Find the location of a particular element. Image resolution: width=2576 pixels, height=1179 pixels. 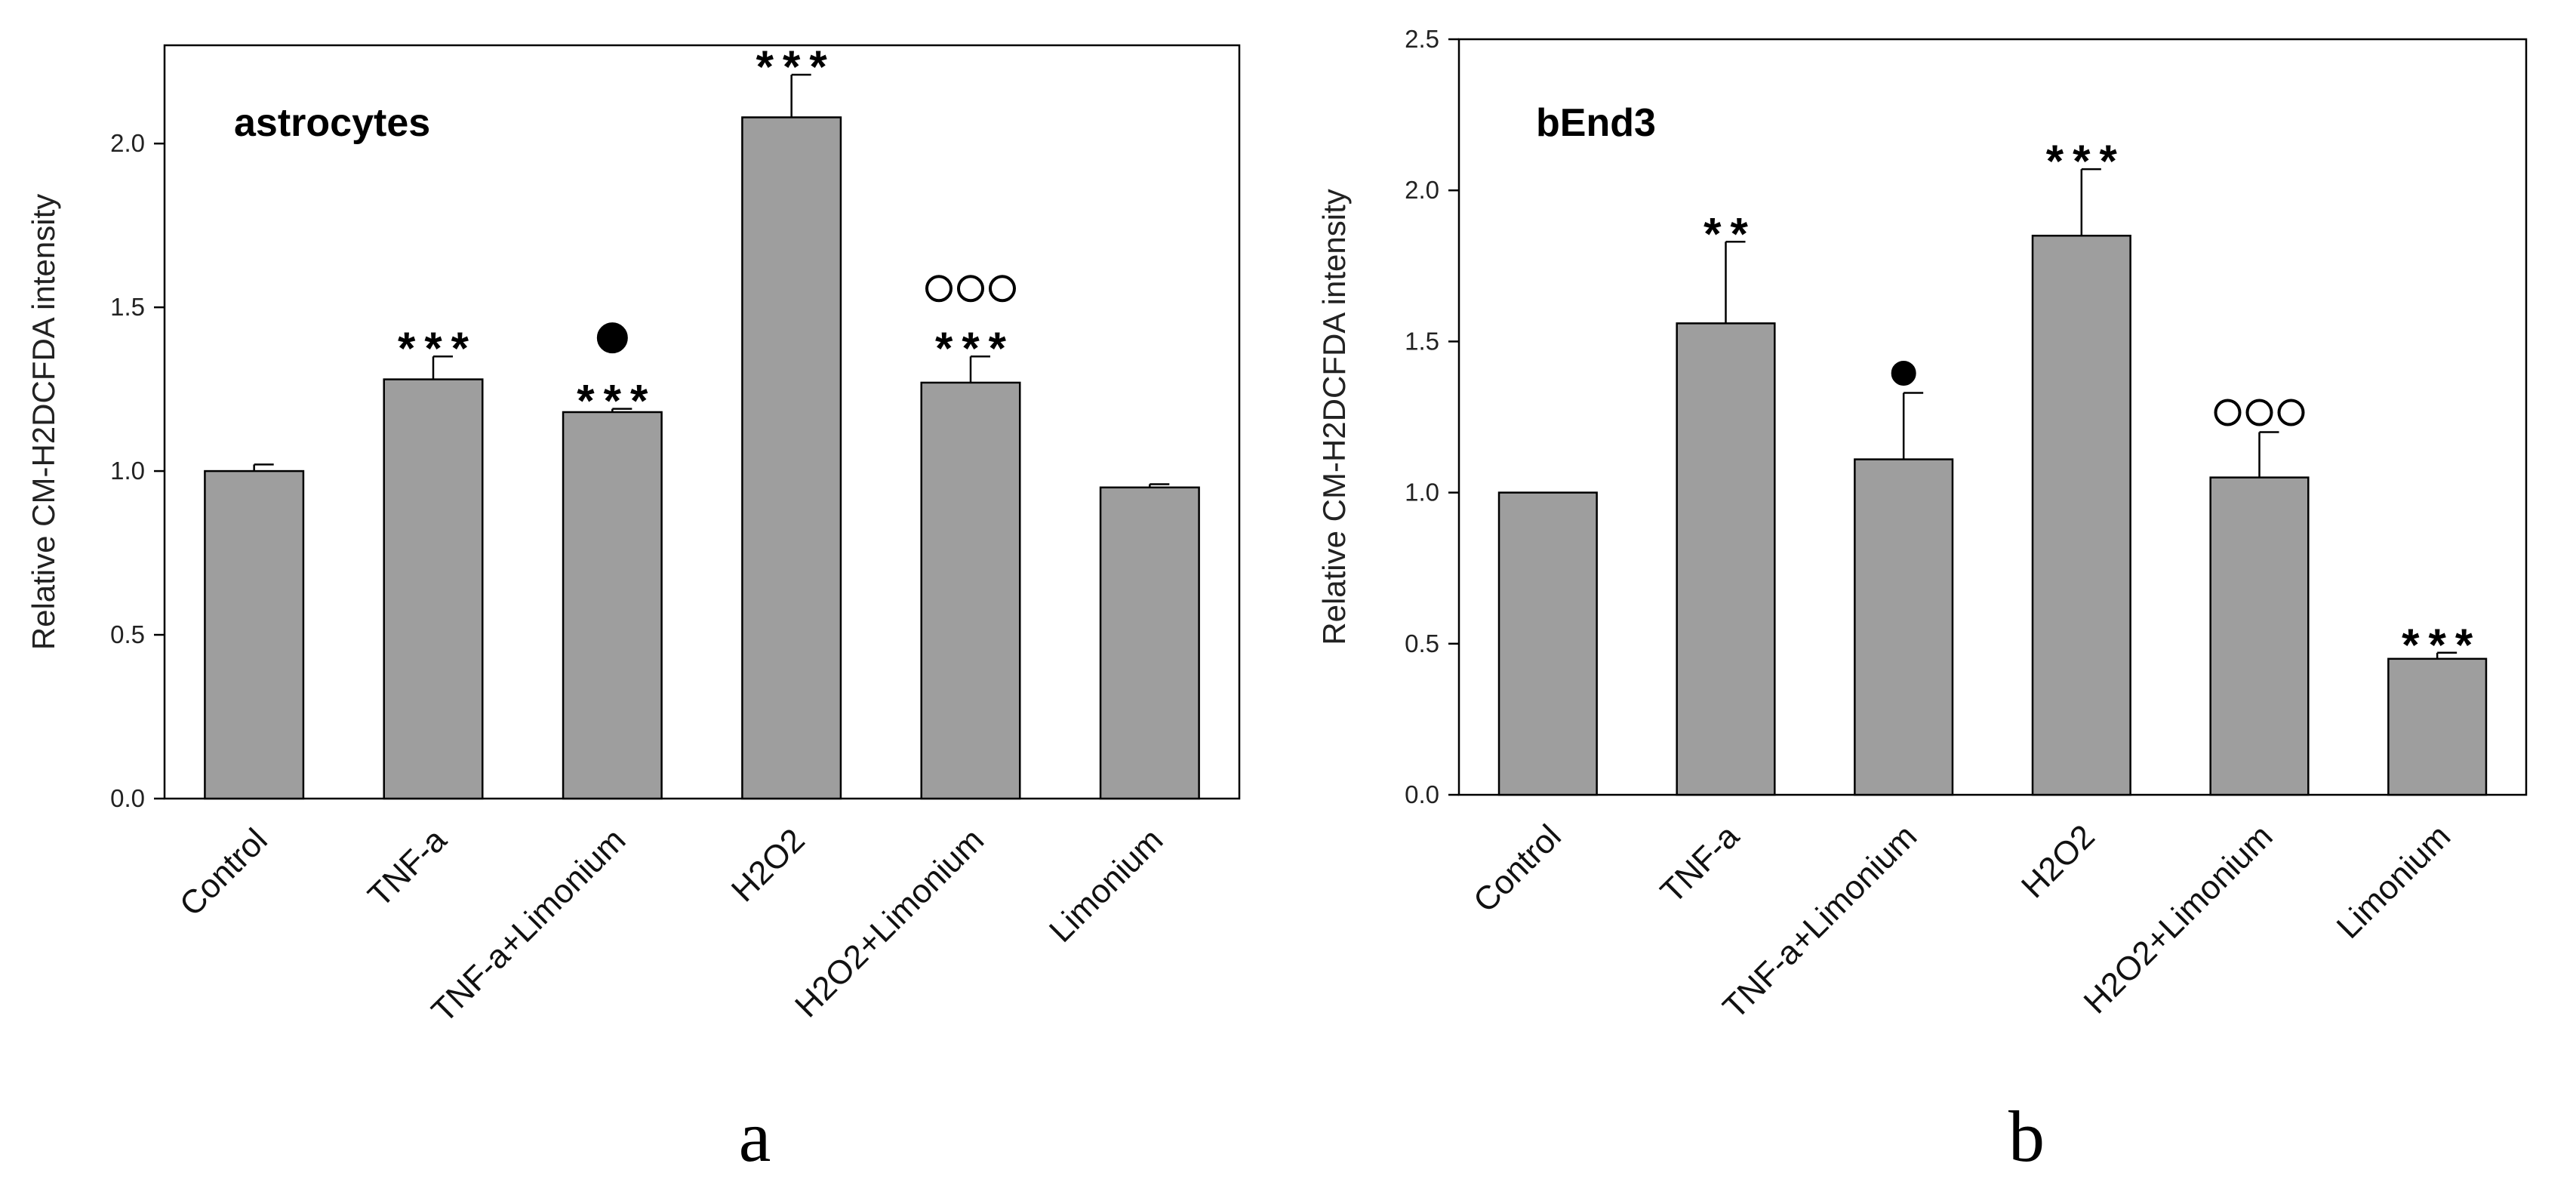

y-tick-label: 2.5 is located at coordinates (1422, 39).